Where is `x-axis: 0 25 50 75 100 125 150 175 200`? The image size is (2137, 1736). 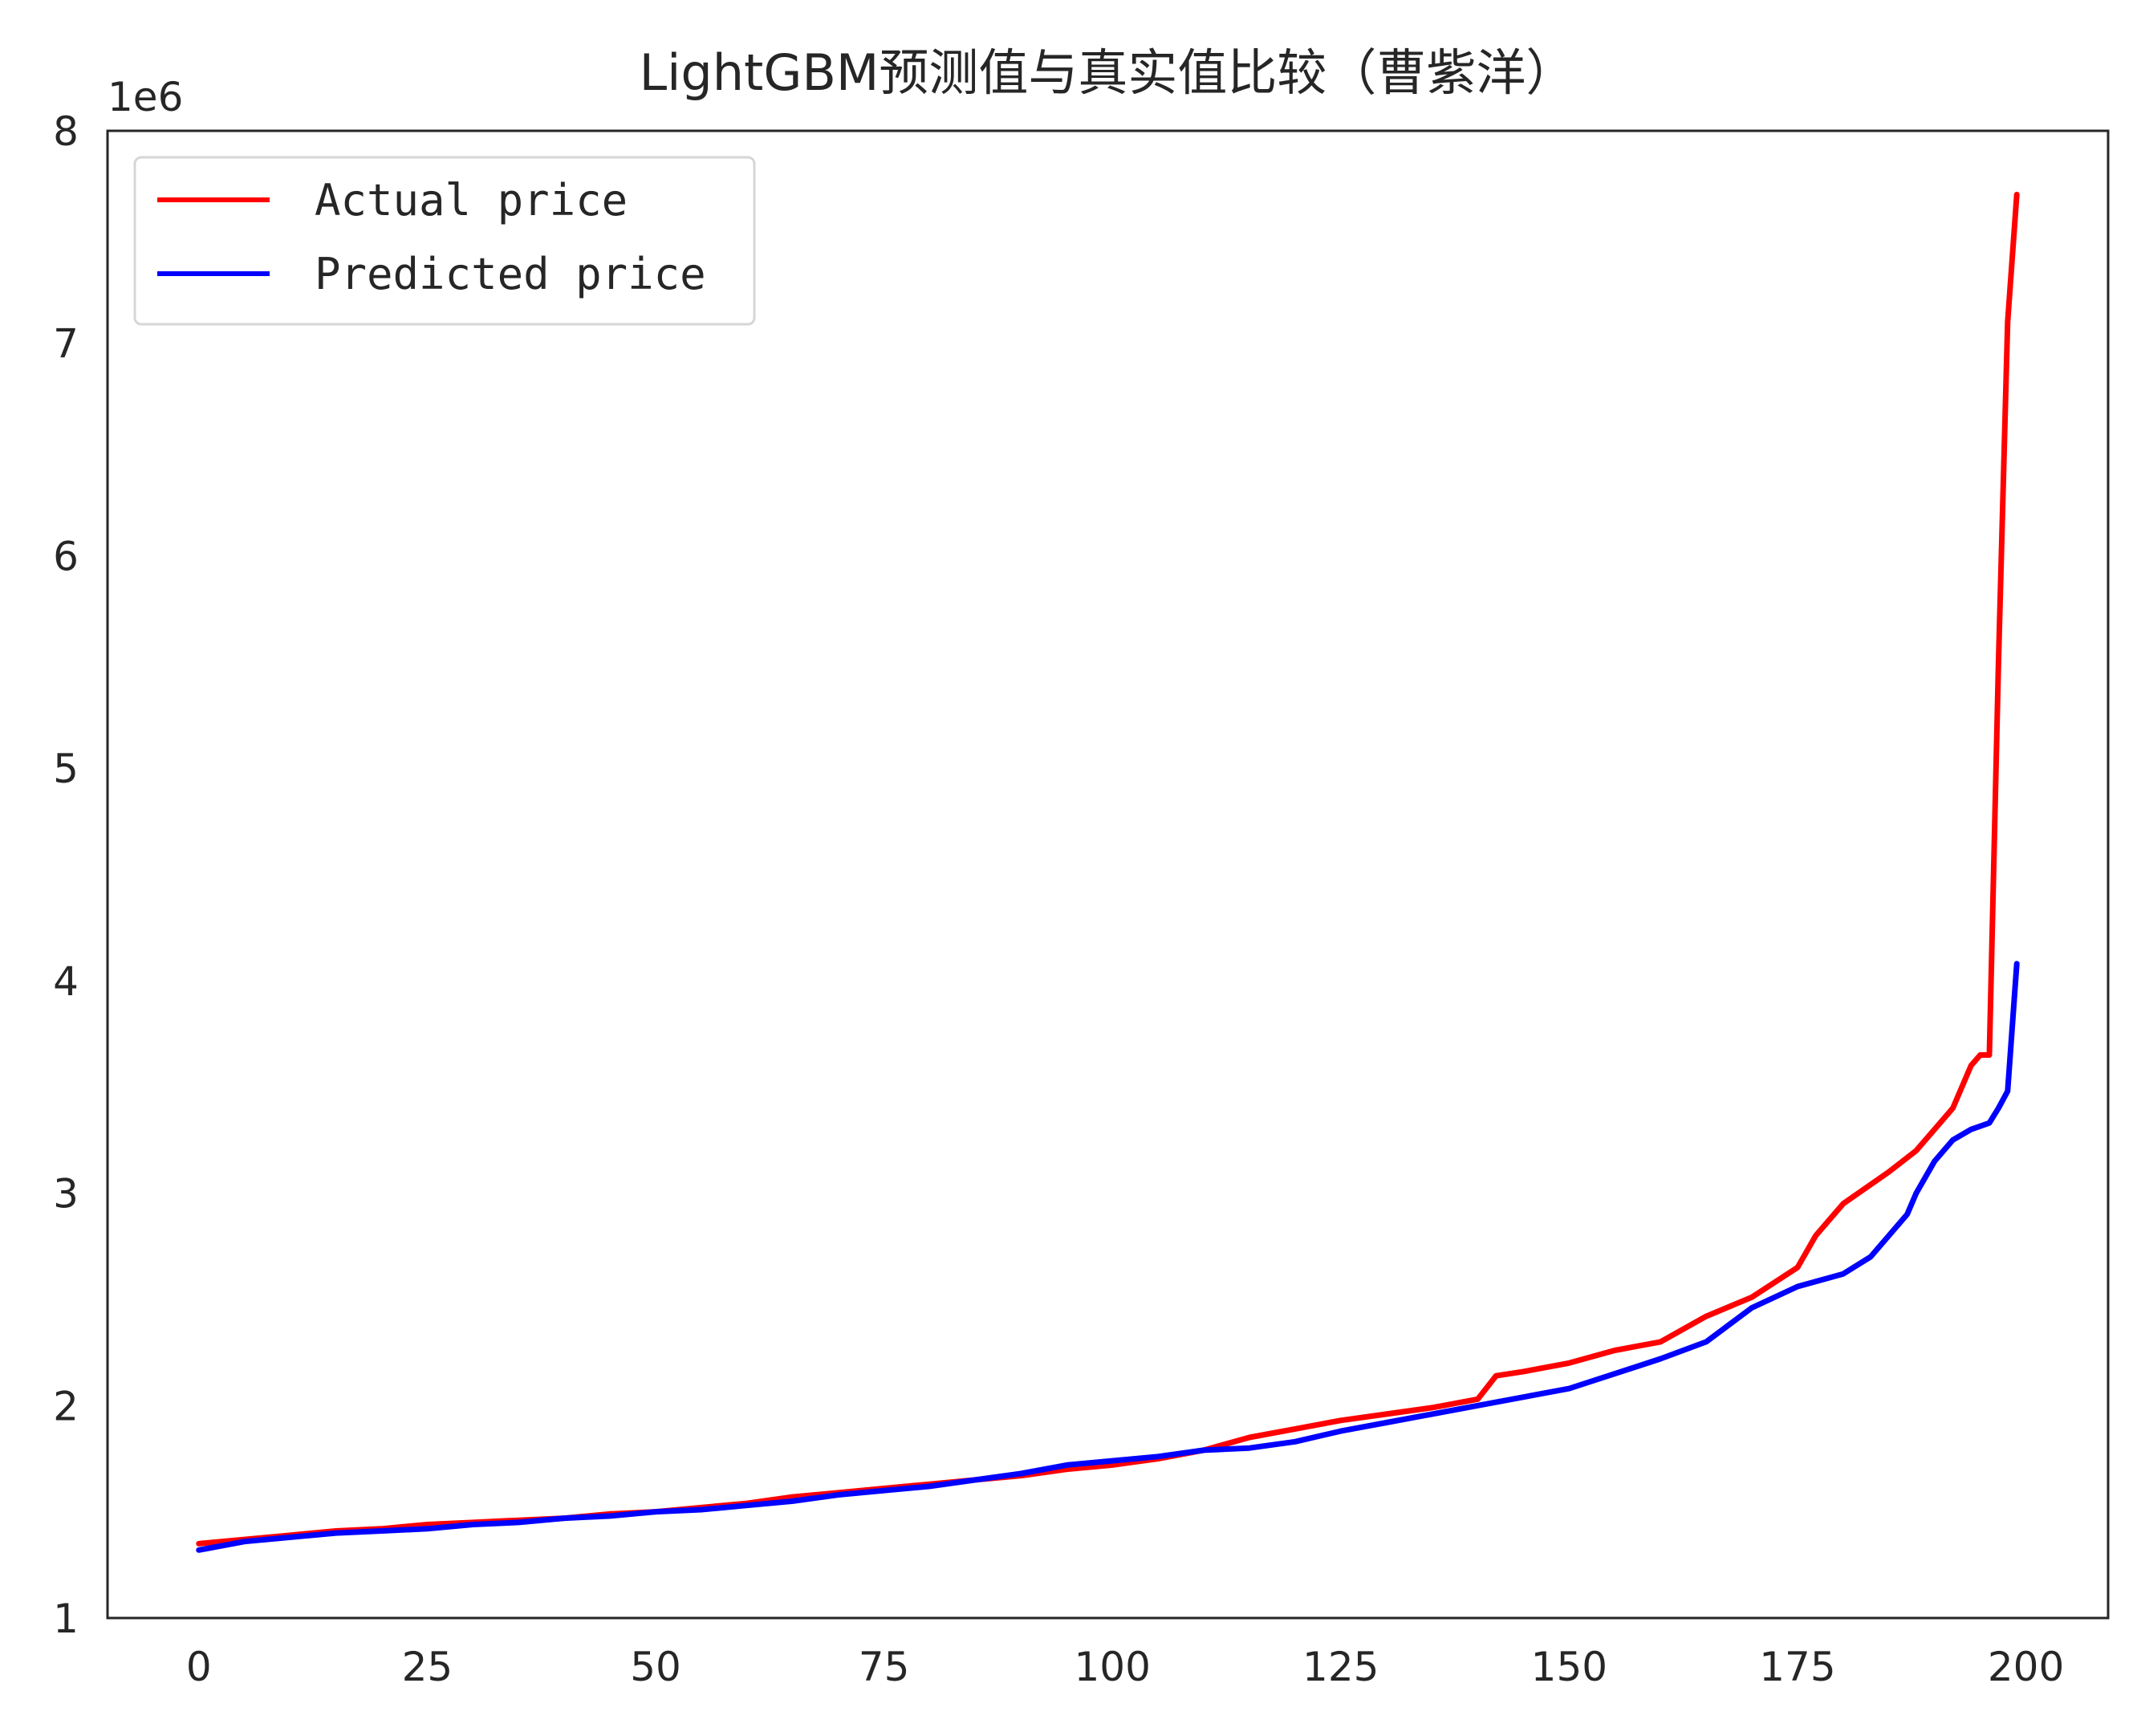
x-axis: 0 25 50 75 100 125 150 175 200 is located at coordinates (1125, 1667).